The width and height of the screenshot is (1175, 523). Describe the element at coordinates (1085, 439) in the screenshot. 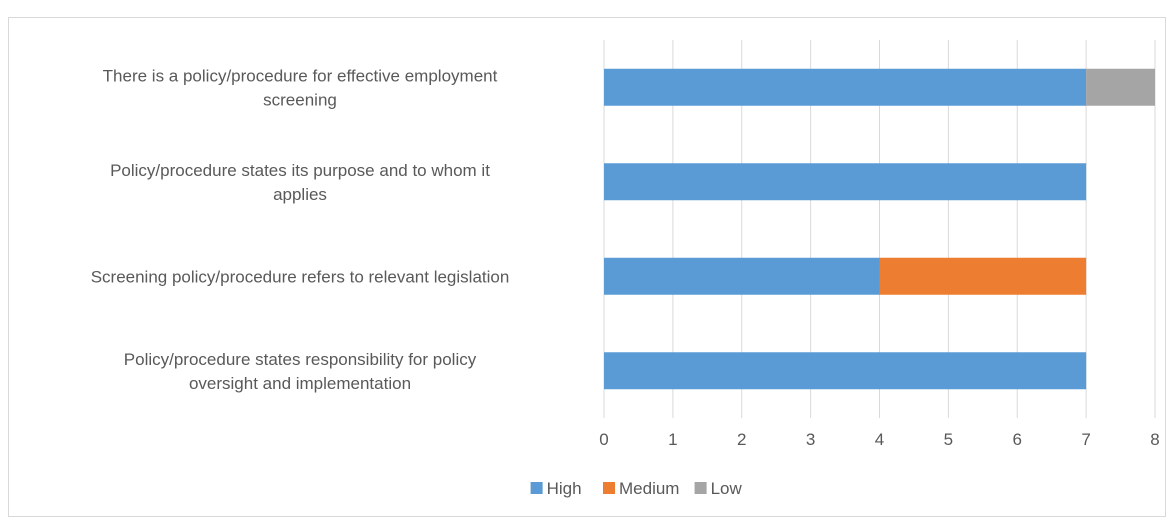

I see `x-tick-label: 7` at that location.